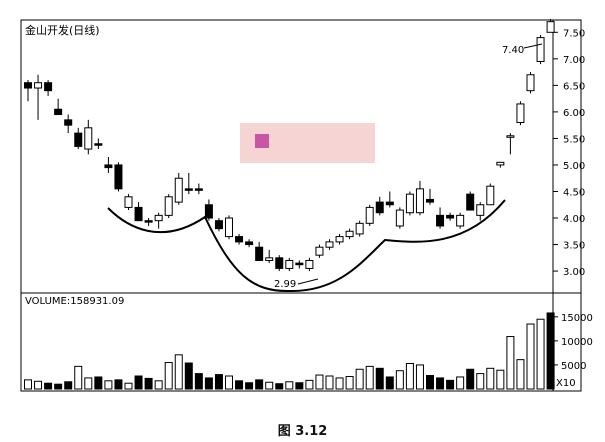 This screenshot has height=442, width=605. What do you see at coordinates (573, 366) in the screenshot?
I see `volume-tick-label: 5000` at bounding box center [573, 366].